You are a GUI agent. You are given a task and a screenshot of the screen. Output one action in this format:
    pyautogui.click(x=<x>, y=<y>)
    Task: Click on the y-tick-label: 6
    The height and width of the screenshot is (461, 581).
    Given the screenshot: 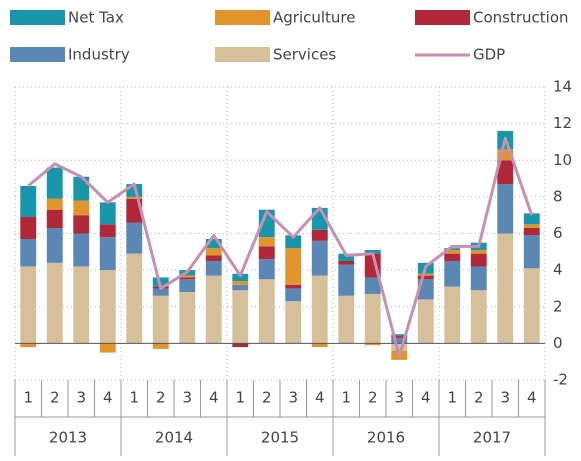 What is the action you would take?
    pyautogui.click(x=558, y=233)
    